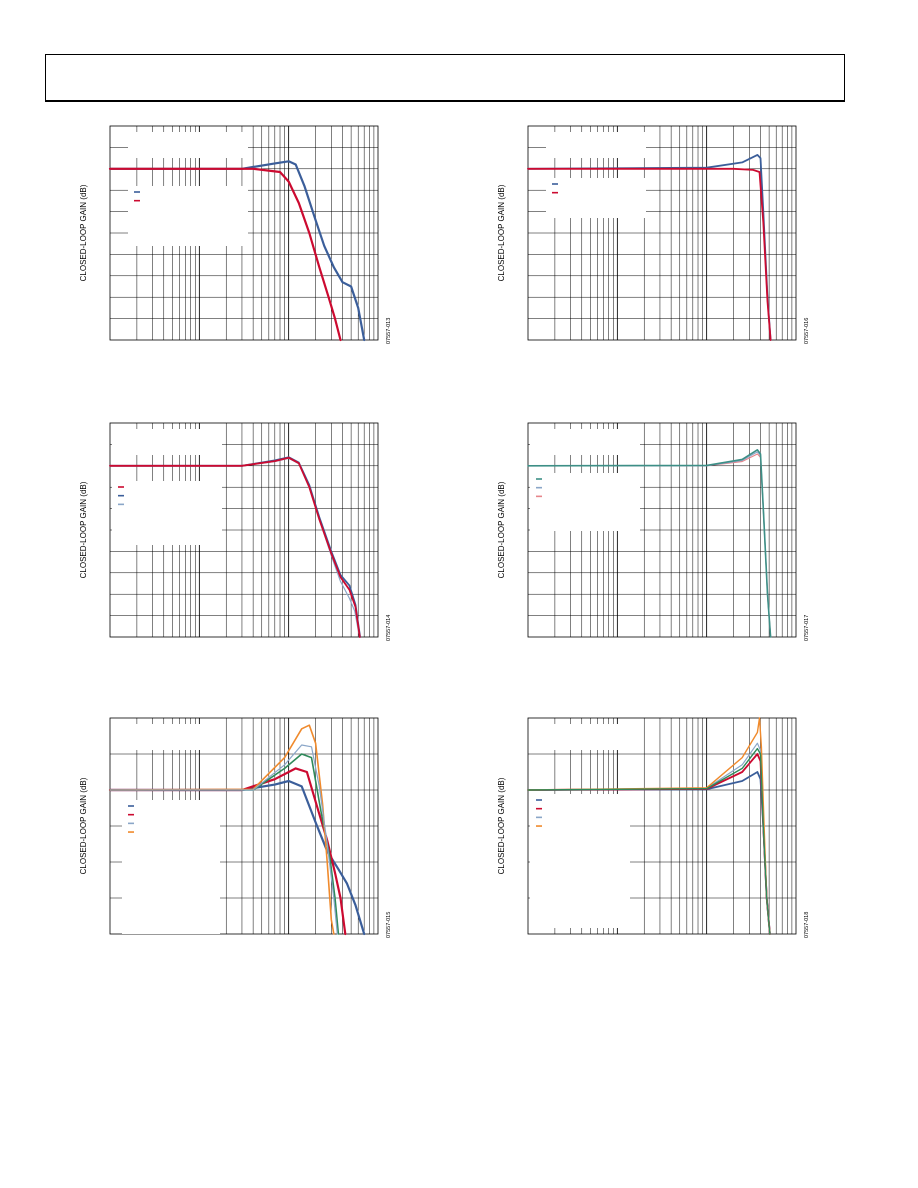  I want to click on chart-013: CLOSED-LOOP GAIN (dB) 07557-013, so click(235, 234).